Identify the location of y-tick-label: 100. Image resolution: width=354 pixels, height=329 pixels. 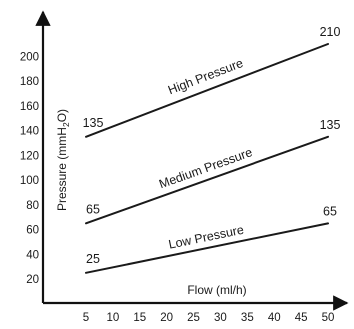
(29, 181).